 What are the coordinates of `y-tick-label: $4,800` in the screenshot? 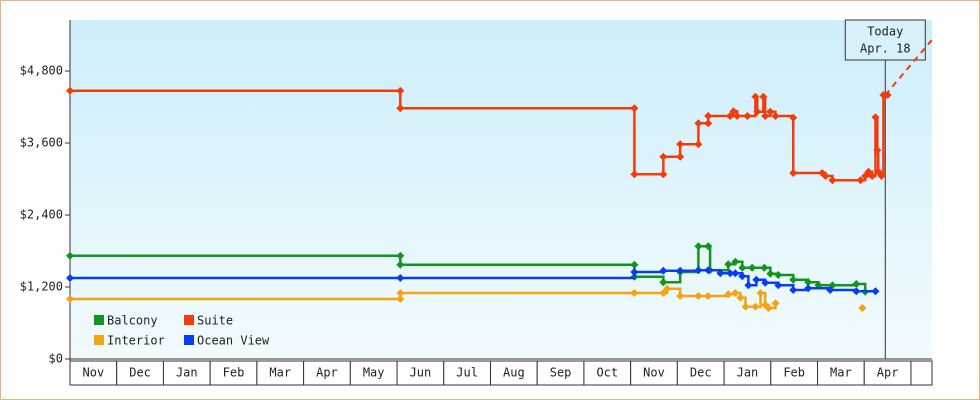 It's located at (41, 71).